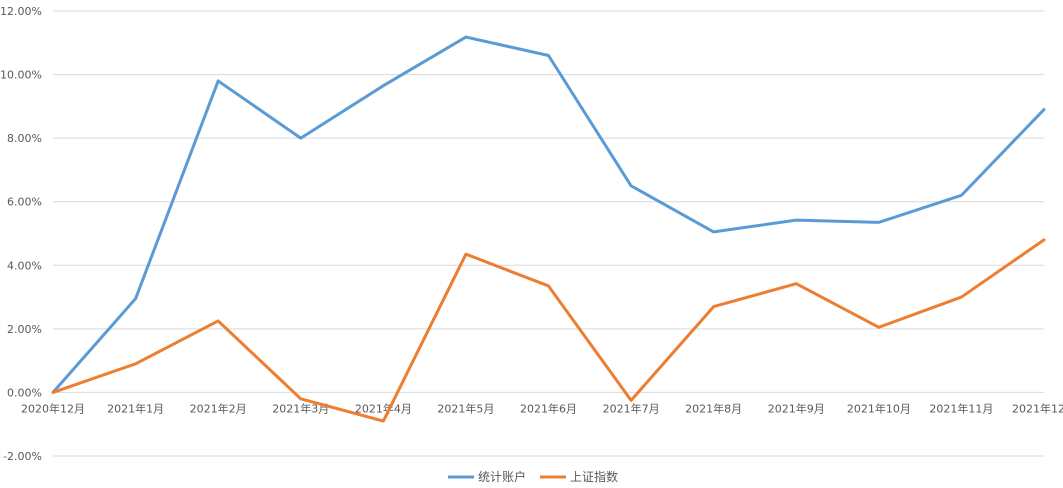  I want to click on x-tick-label: 2021年8月, so click(713, 408).